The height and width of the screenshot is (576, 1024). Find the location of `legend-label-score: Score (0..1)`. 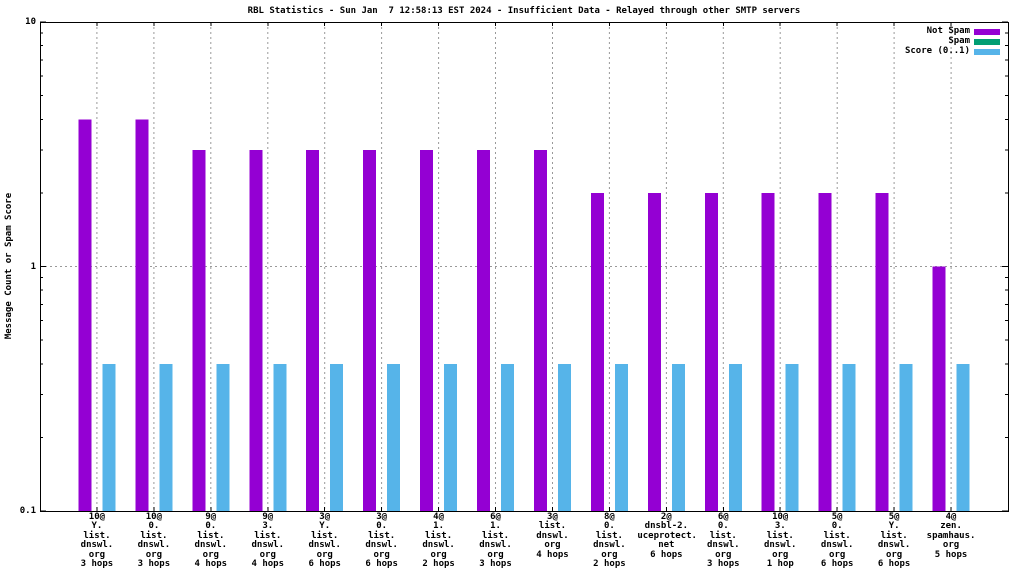

legend-label-score: Score (0..1) is located at coordinates (937, 51).